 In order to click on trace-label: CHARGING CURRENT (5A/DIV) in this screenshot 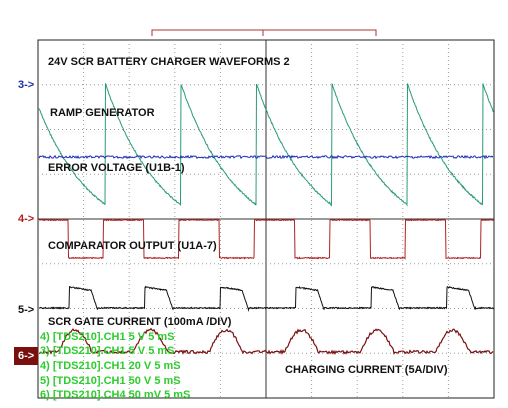, I will do `click(366, 370)`.